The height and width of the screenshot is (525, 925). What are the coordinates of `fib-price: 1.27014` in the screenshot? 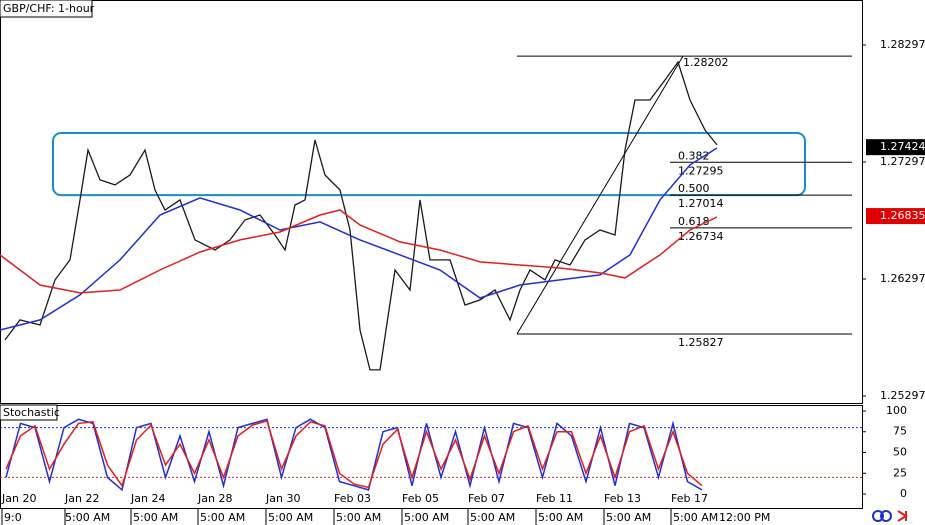 It's located at (701, 203).